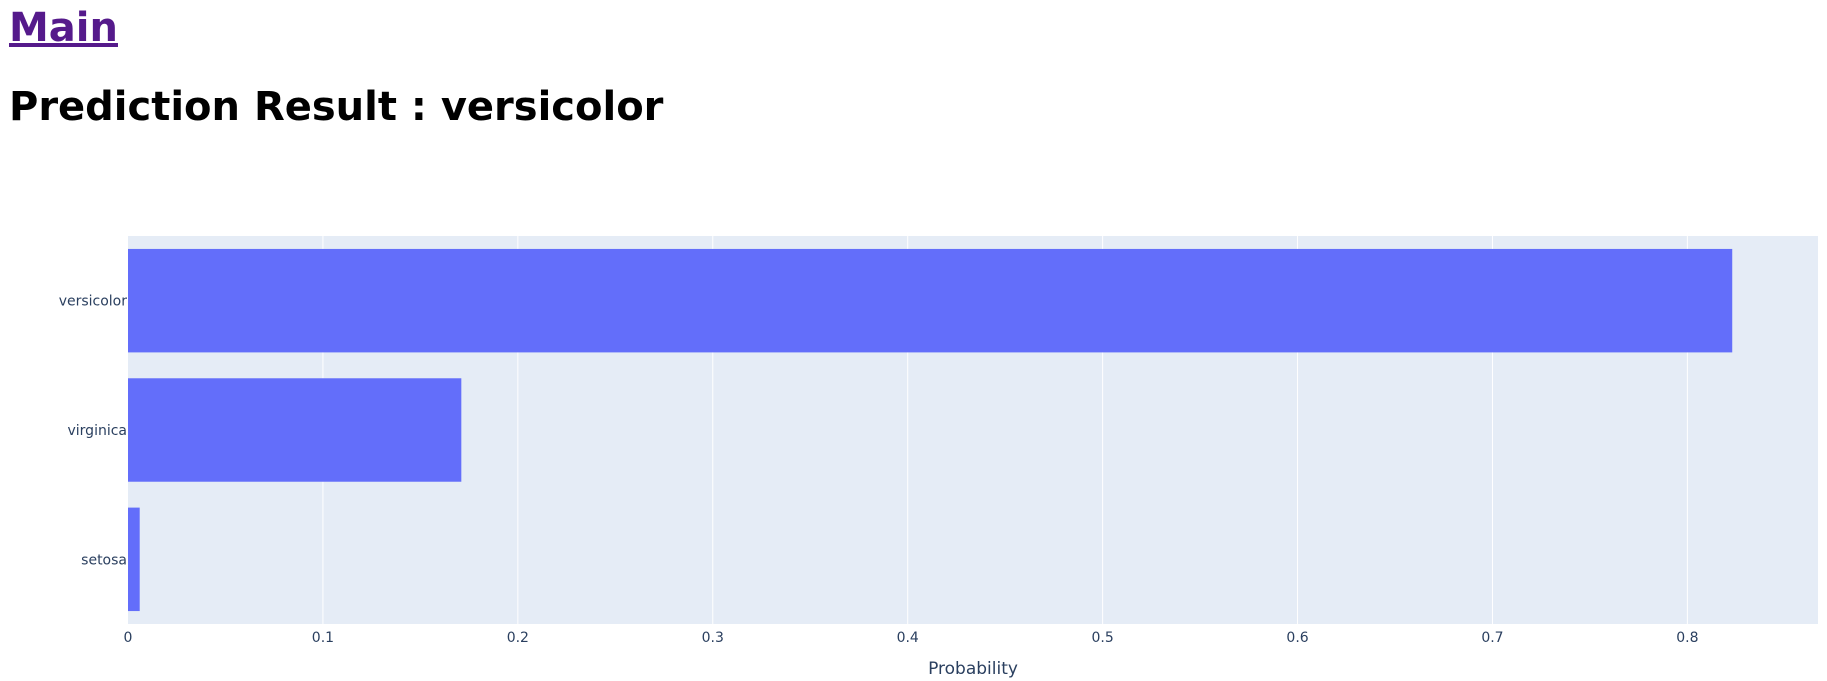 Image resolution: width=1827 pixels, height=681 pixels. I want to click on x-tick-label: 0.4, so click(908, 638).